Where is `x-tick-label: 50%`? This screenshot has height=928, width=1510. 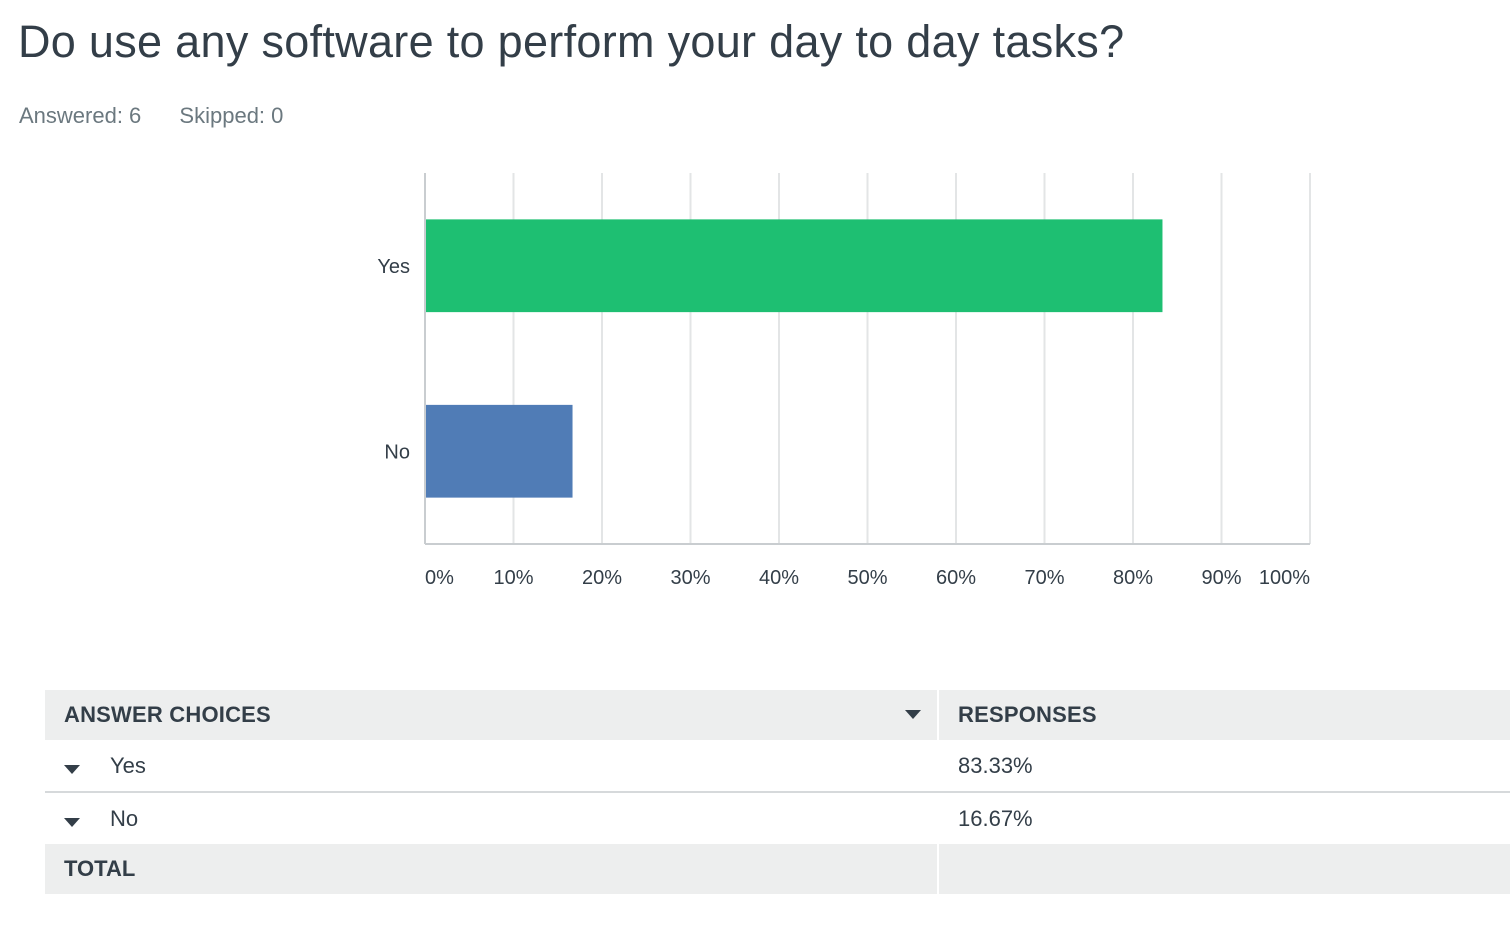 x-tick-label: 50% is located at coordinates (867, 578).